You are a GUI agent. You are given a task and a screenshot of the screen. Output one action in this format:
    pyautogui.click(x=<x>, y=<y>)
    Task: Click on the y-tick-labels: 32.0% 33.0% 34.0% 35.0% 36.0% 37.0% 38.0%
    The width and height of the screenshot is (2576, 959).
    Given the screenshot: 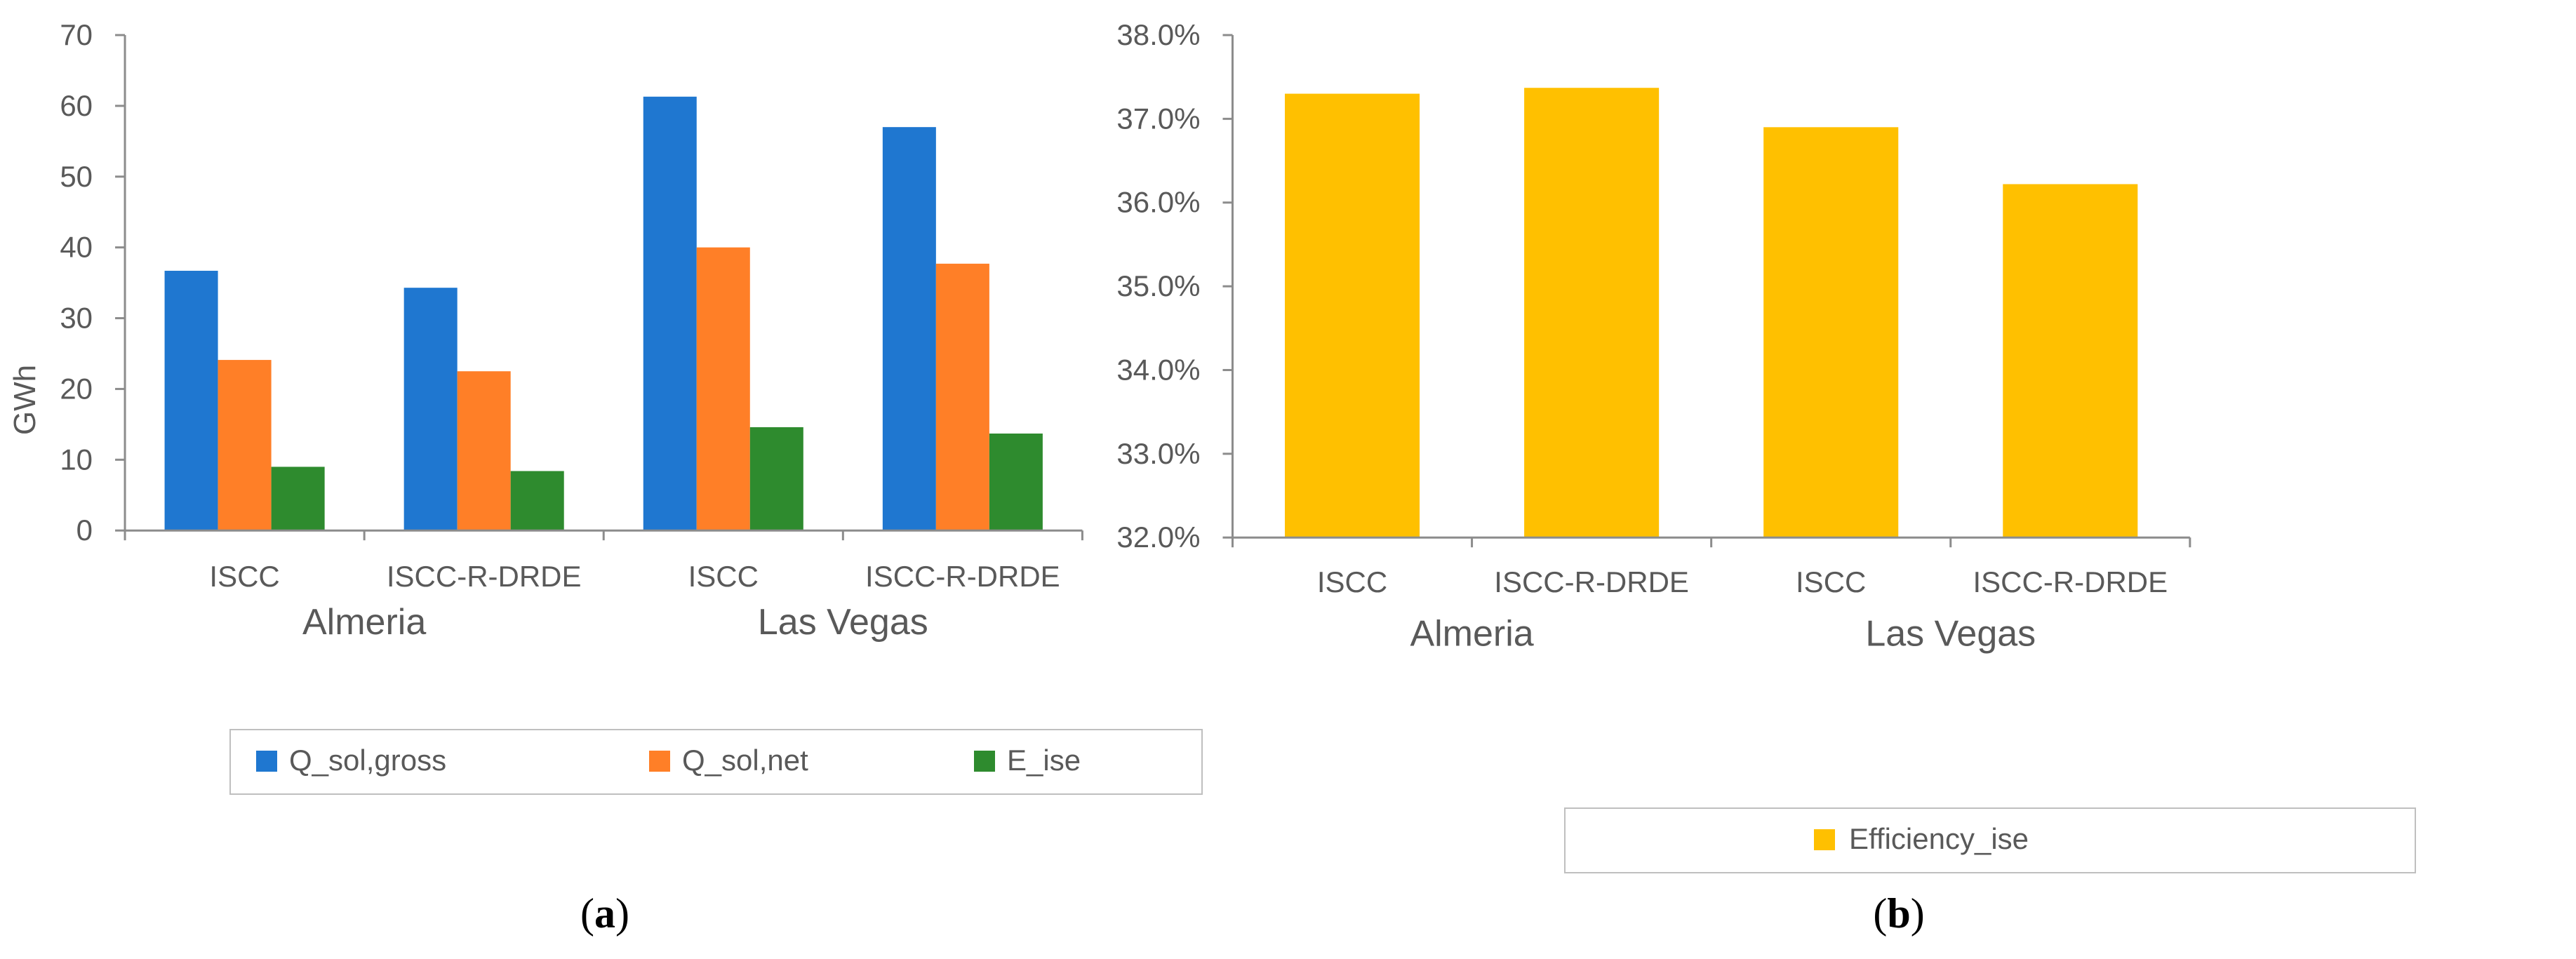 What is the action you would take?
    pyautogui.click(x=1158, y=286)
    